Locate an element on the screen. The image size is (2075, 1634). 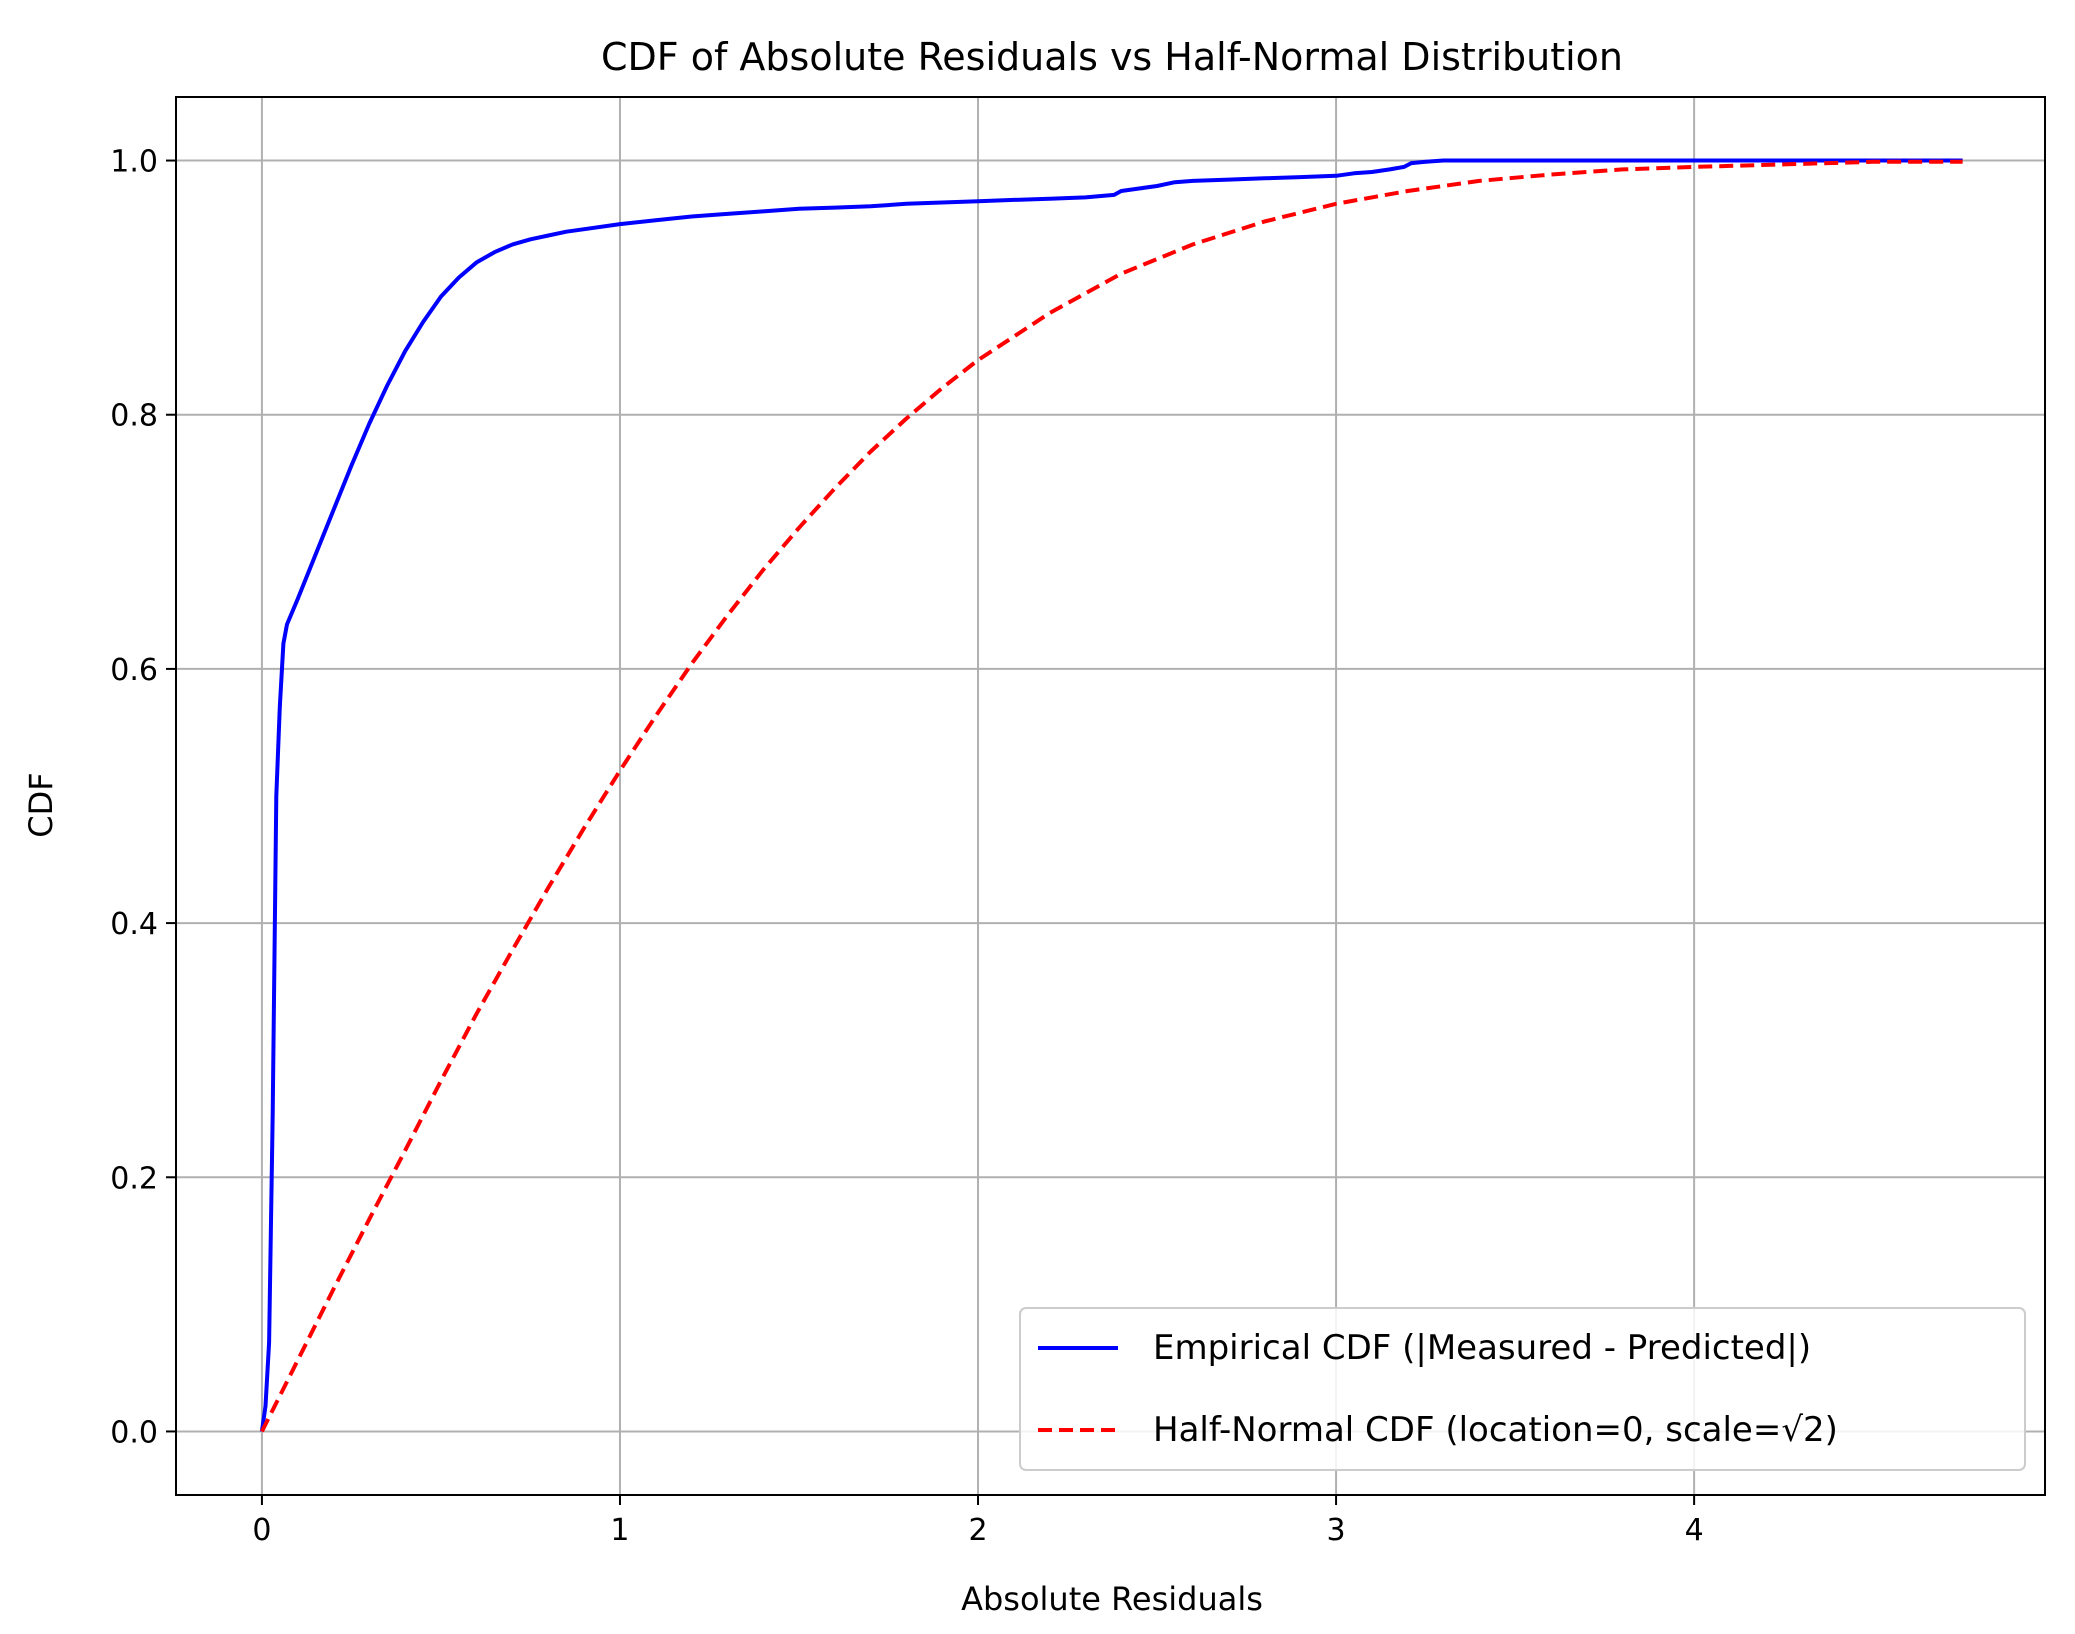
x-tick-label: 3 is located at coordinates (1336, 1530).